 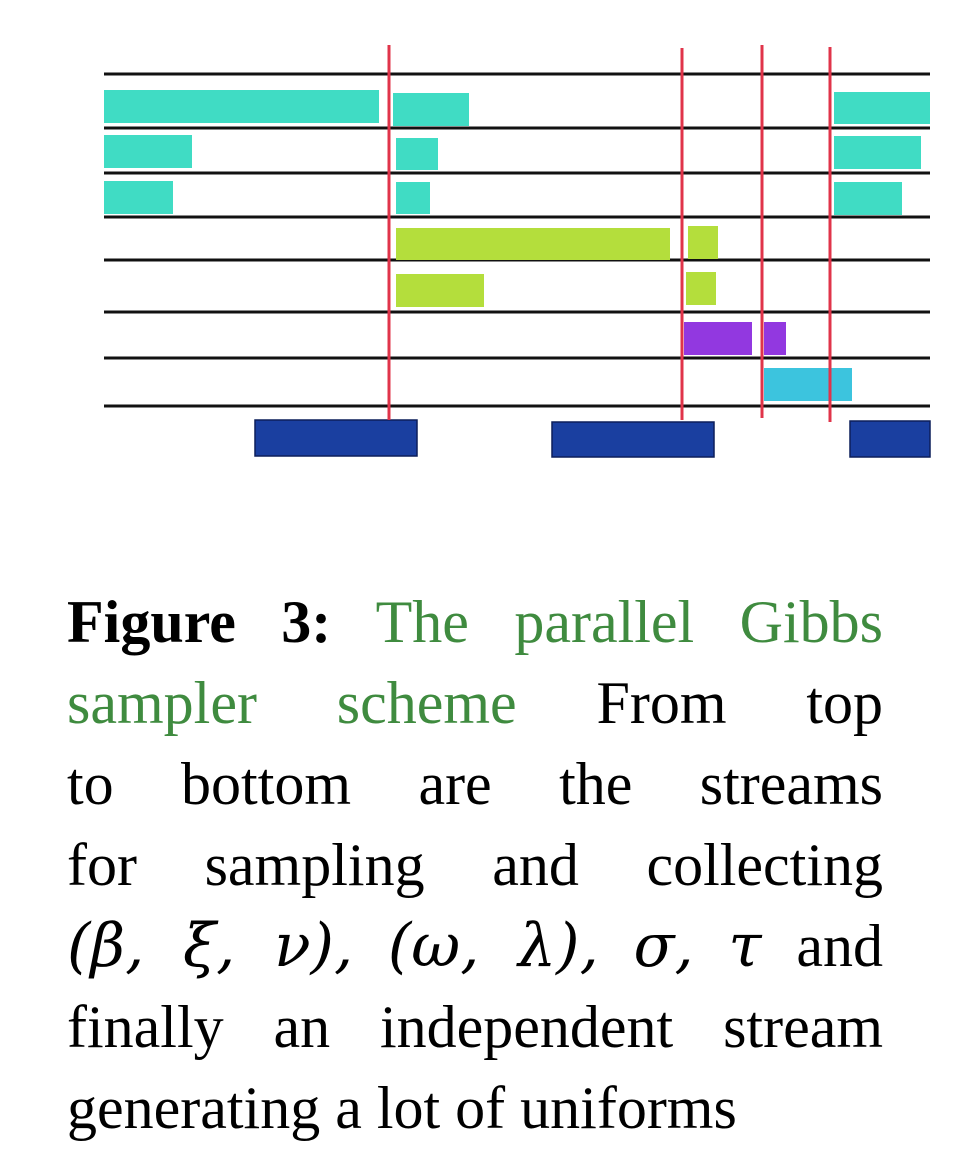 I want to click on sync-markers, so click(x=609, y=233).